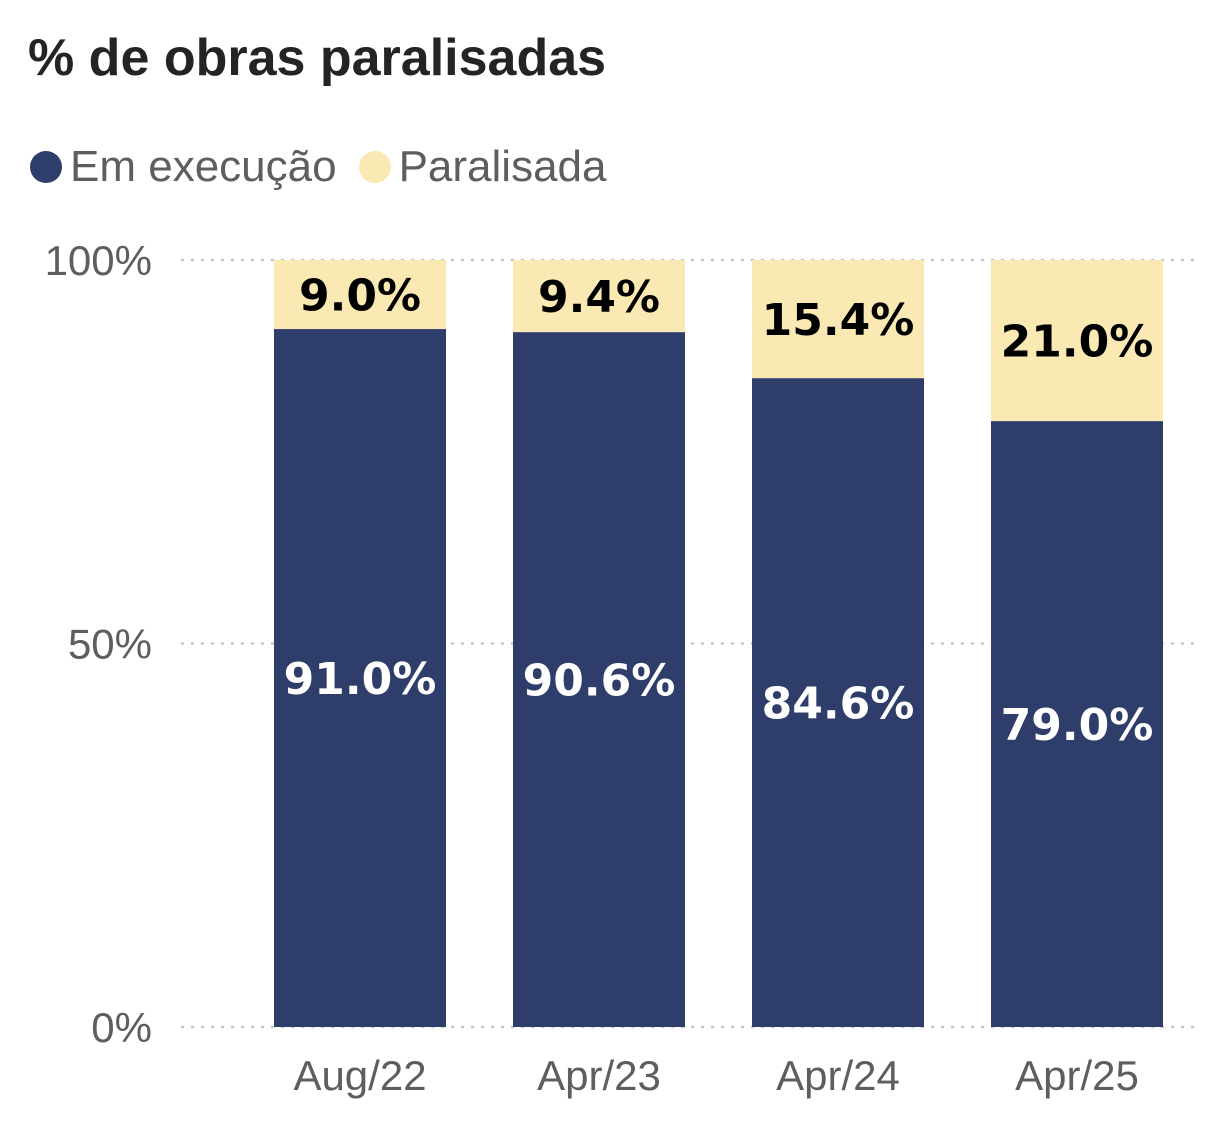 This screenshot has height=1132, width=1209. Describe the element at coordinates (46, 167) in the screenshot. I see `legend-marker-em-execucao` at that location.